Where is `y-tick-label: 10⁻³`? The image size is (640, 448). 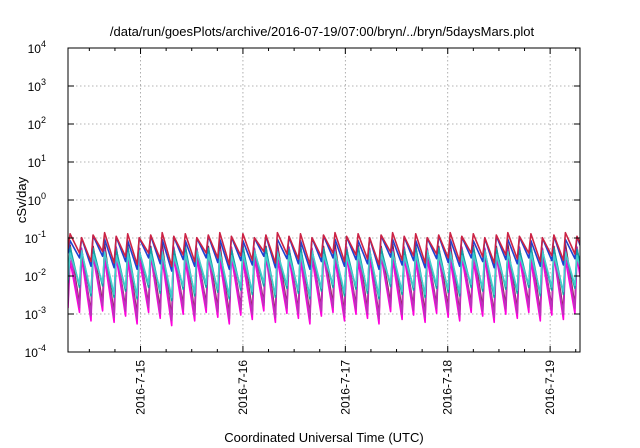
y-tick-label: 10⁻³ is located at coordinates (35, 313).